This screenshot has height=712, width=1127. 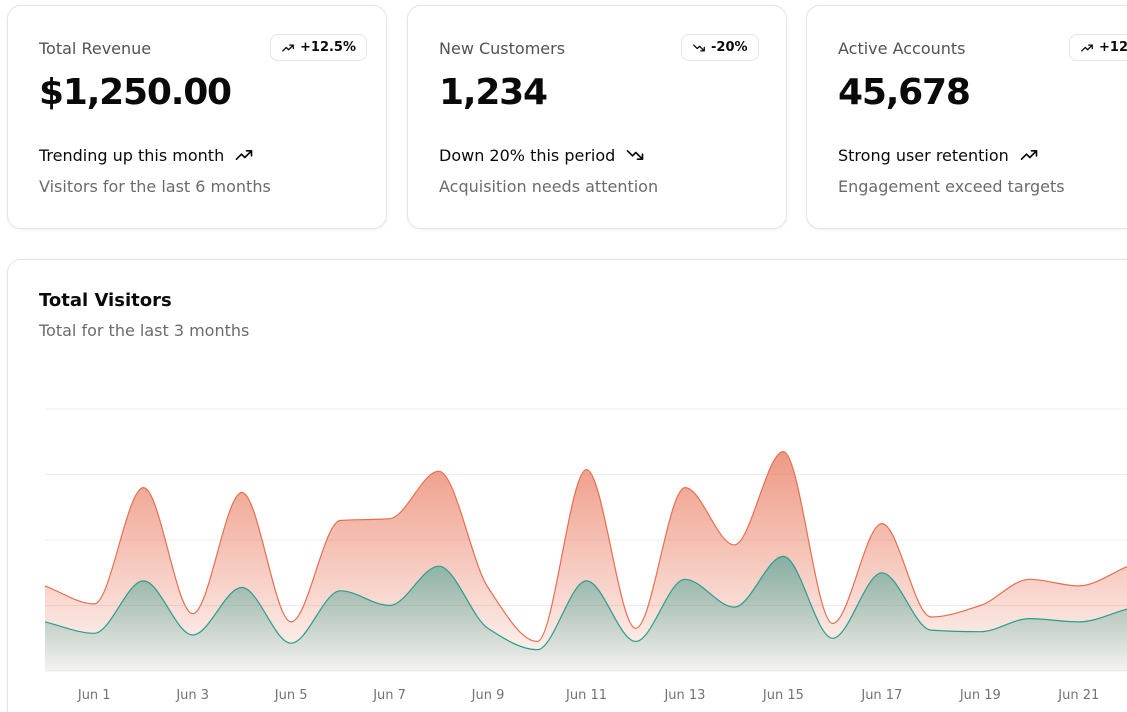 I want to click on stat-footer: Strong user retention, so click(x=938, y=155).